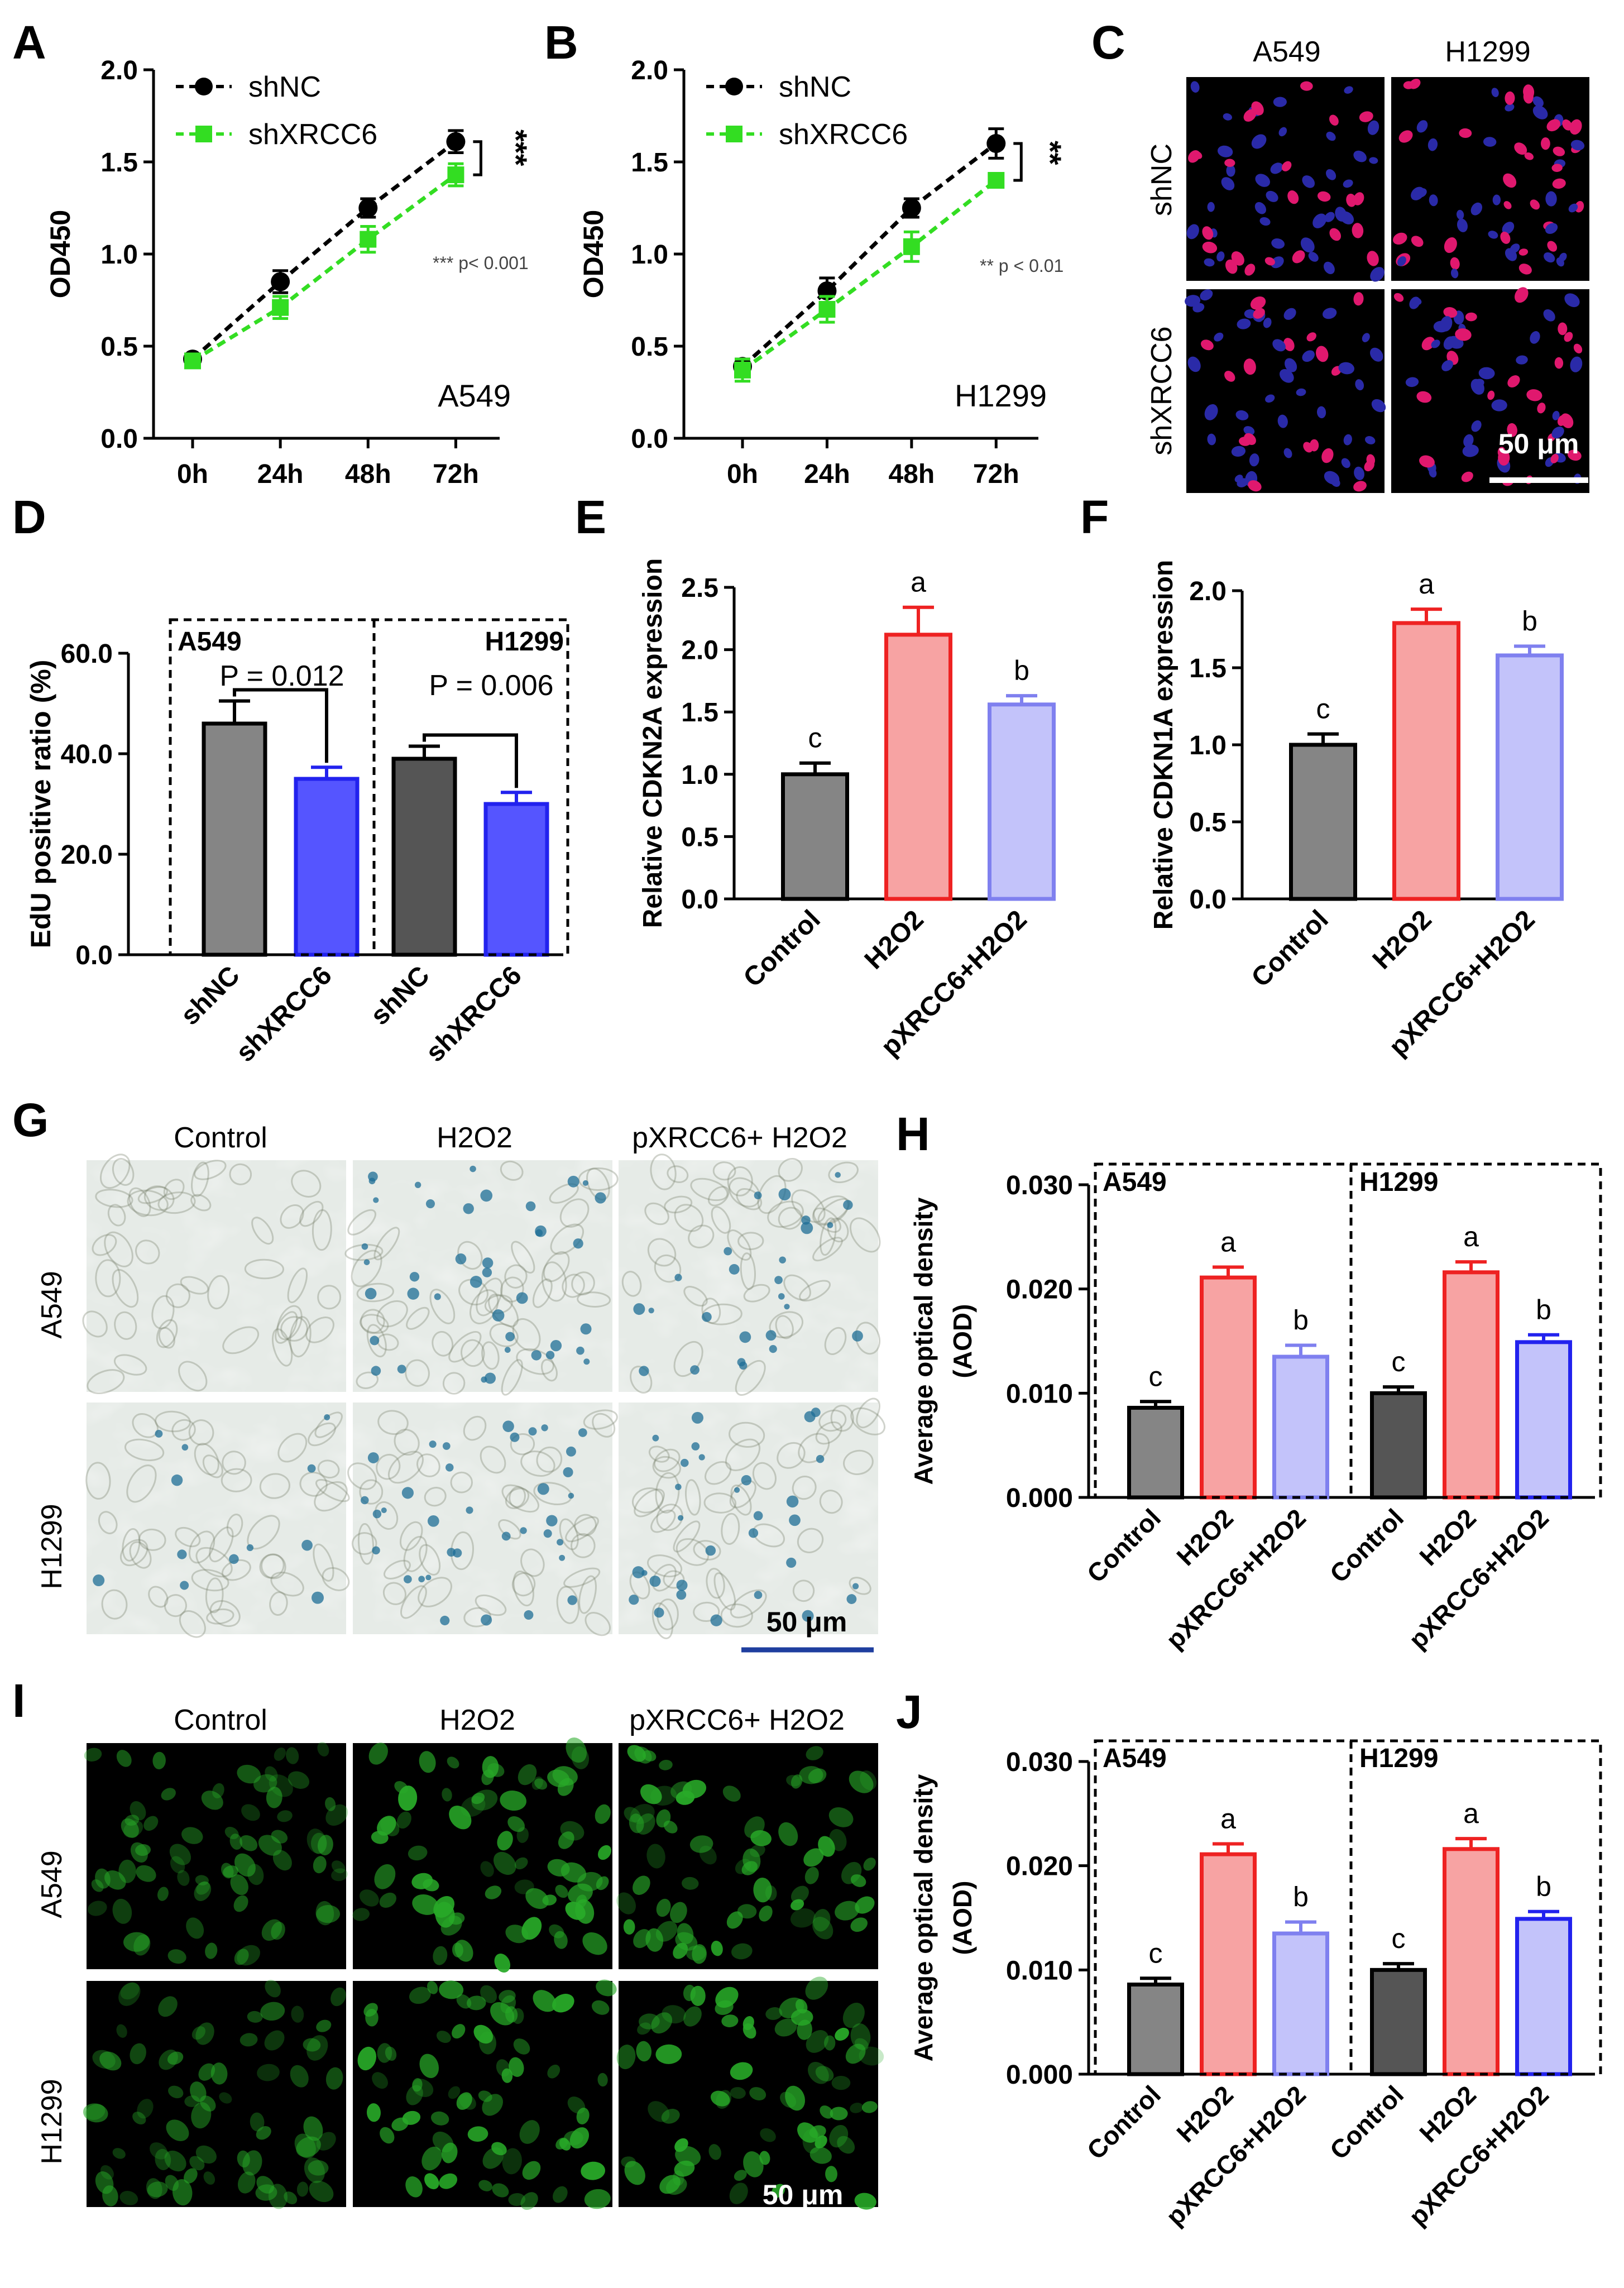 The image size is (1624, 2288). Describe the element at coordinates (94, 955) in the screenshot. I see `chart-d-y-tick-label: 0.0` at that location.